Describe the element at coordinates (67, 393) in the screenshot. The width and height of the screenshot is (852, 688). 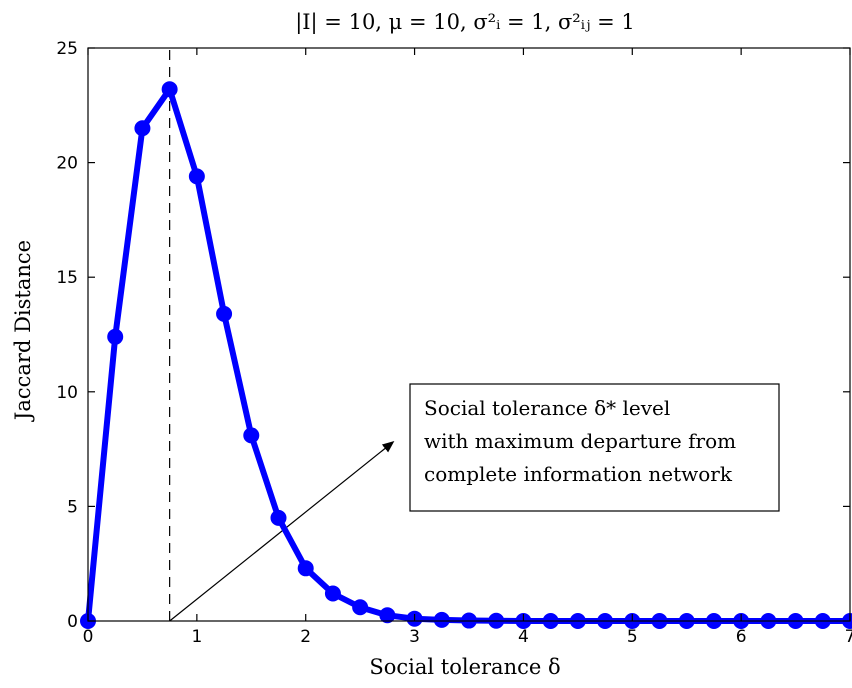
I see `y-tick-label: 10` at that location.